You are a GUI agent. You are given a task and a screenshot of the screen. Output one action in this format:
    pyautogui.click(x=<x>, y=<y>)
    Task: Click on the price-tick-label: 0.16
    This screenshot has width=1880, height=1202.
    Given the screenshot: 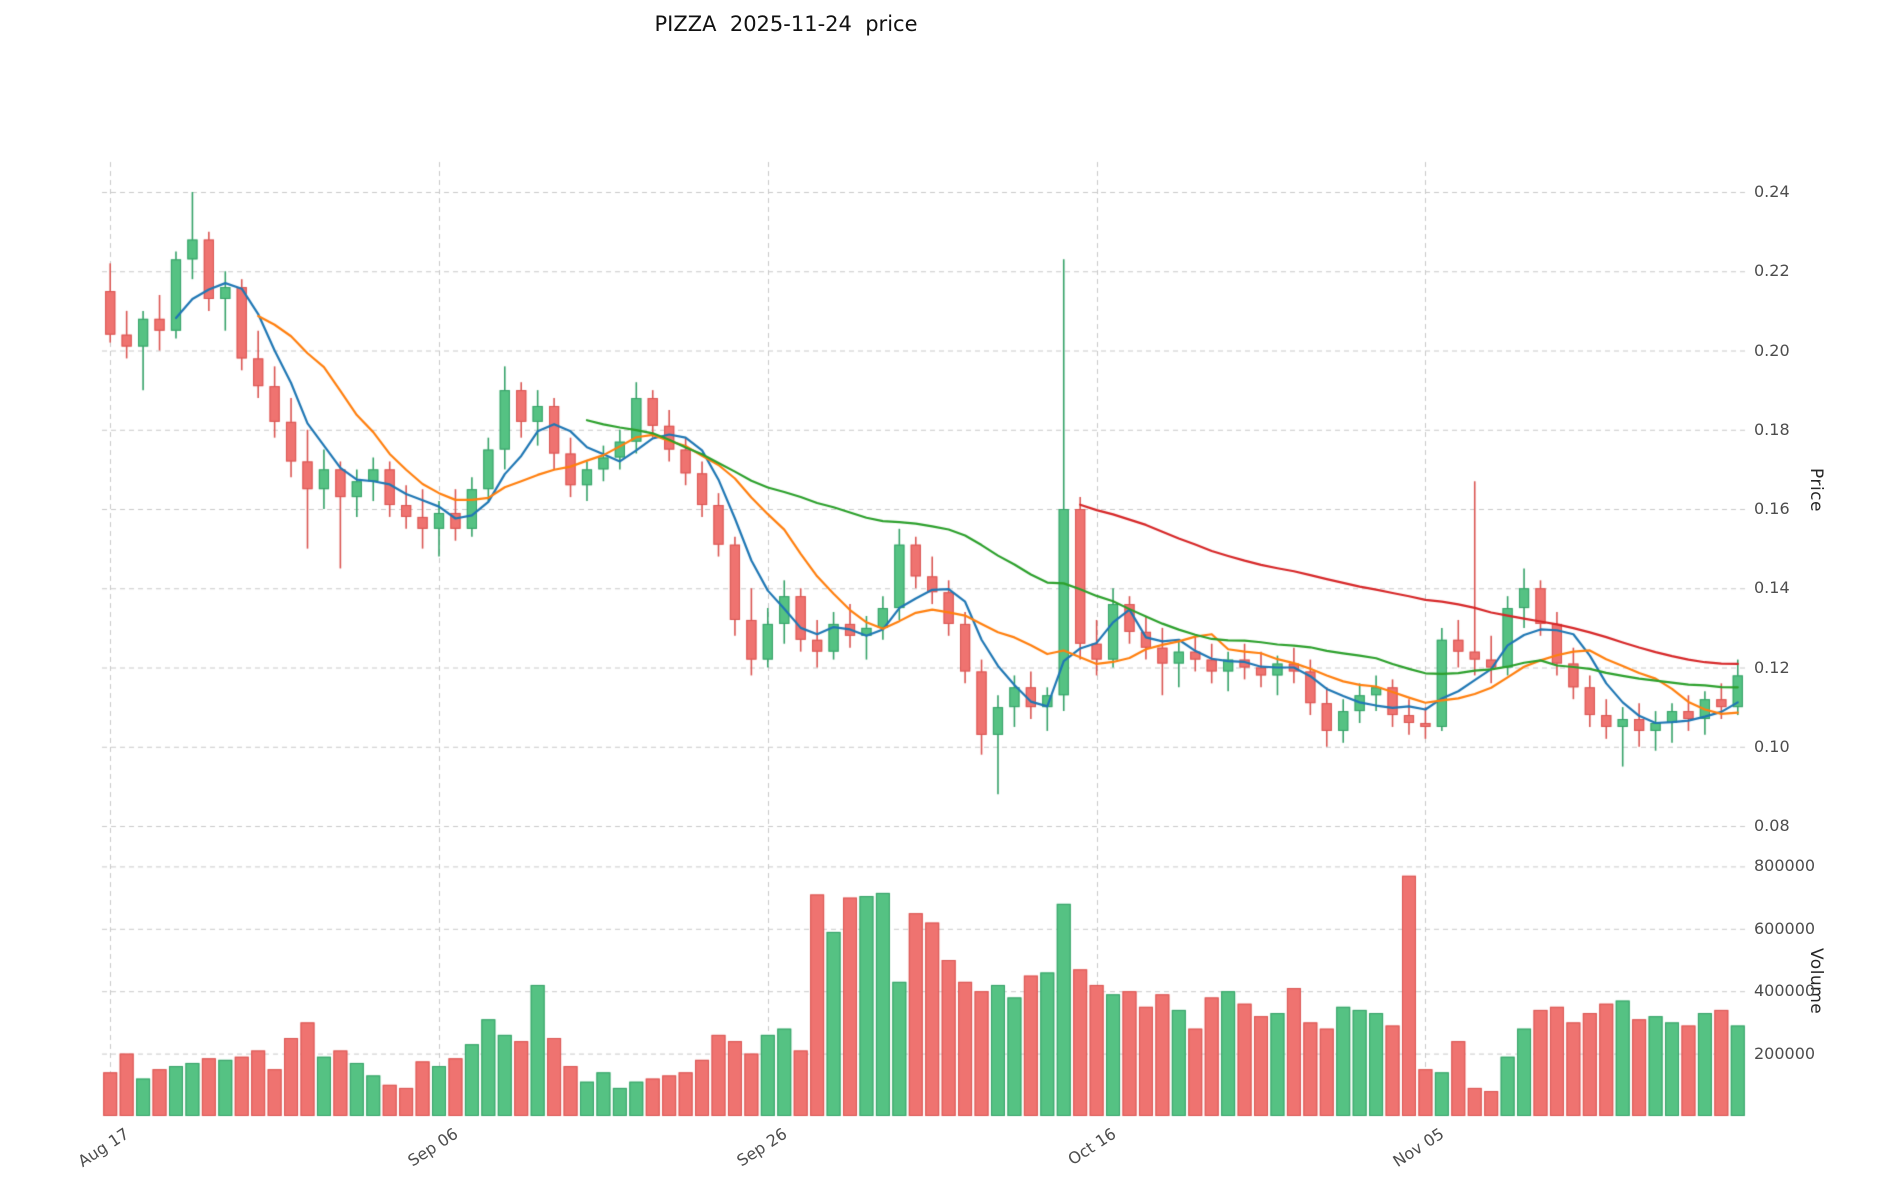 What is the action you would take?
    pyautogui.click(x=1772, y=508)
    